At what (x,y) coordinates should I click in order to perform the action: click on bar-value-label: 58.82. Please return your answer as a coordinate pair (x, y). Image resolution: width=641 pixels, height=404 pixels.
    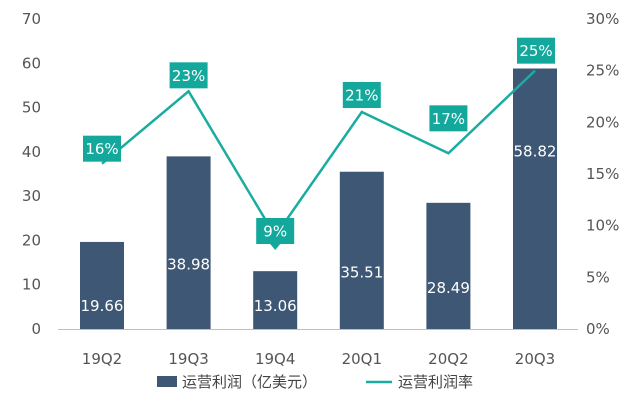
    Looking at the image, I should click on (535, 152).